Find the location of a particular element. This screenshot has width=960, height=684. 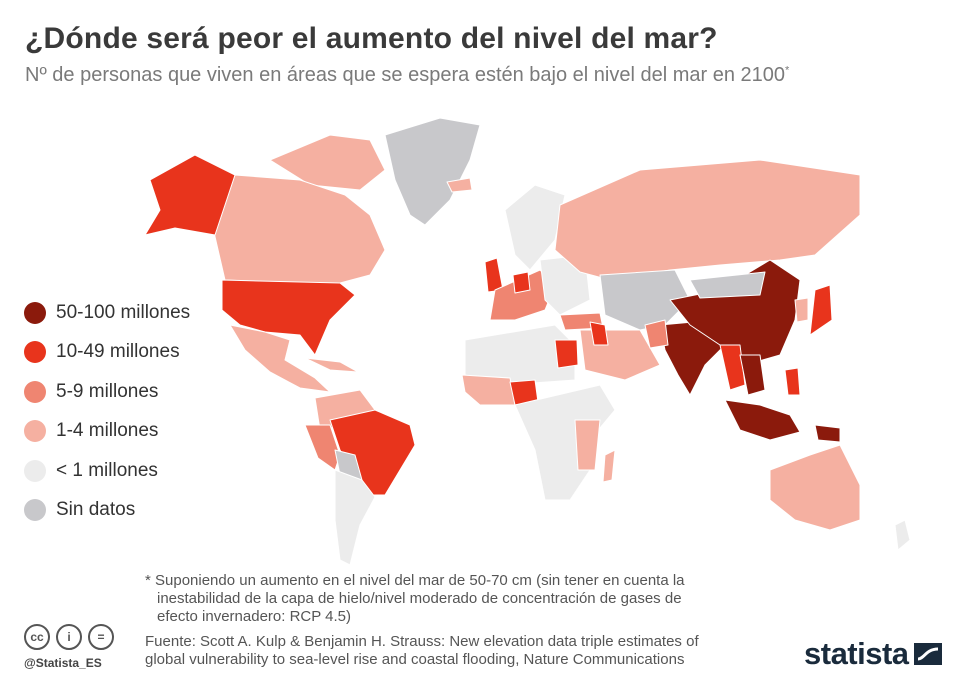

legend-label: < 1 millones is located at coordinates (107, 470).